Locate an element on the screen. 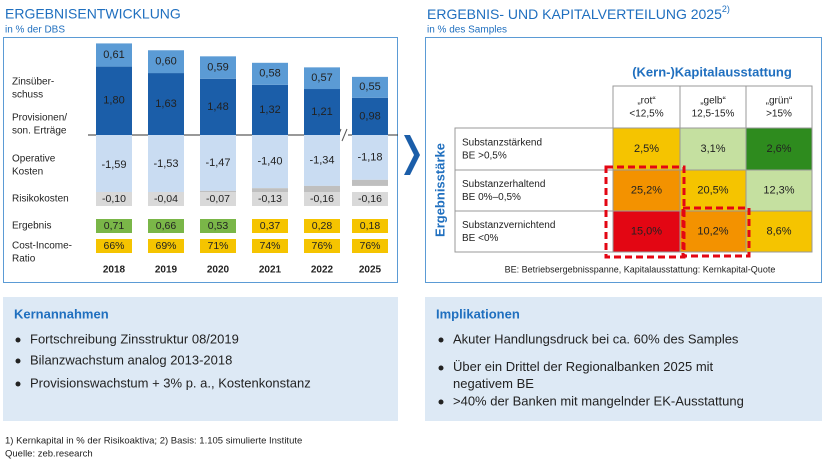 This screenshot has height=464, width=825. value-label: 0,61 is located at coordinates (113, 55).